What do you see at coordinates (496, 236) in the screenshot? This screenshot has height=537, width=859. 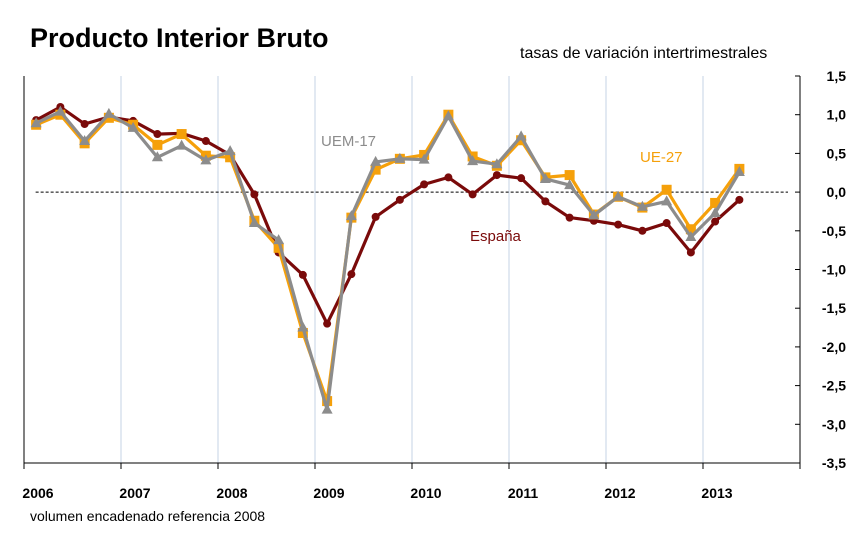 I see `series-label-espana: España` at bounding box center [496, 236].